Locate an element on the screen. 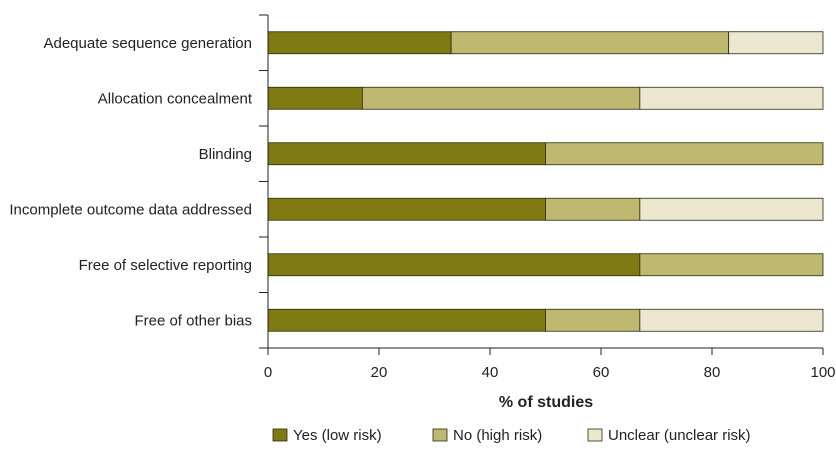  x-axis-title: % of studies is located at coordinates (546, 402).